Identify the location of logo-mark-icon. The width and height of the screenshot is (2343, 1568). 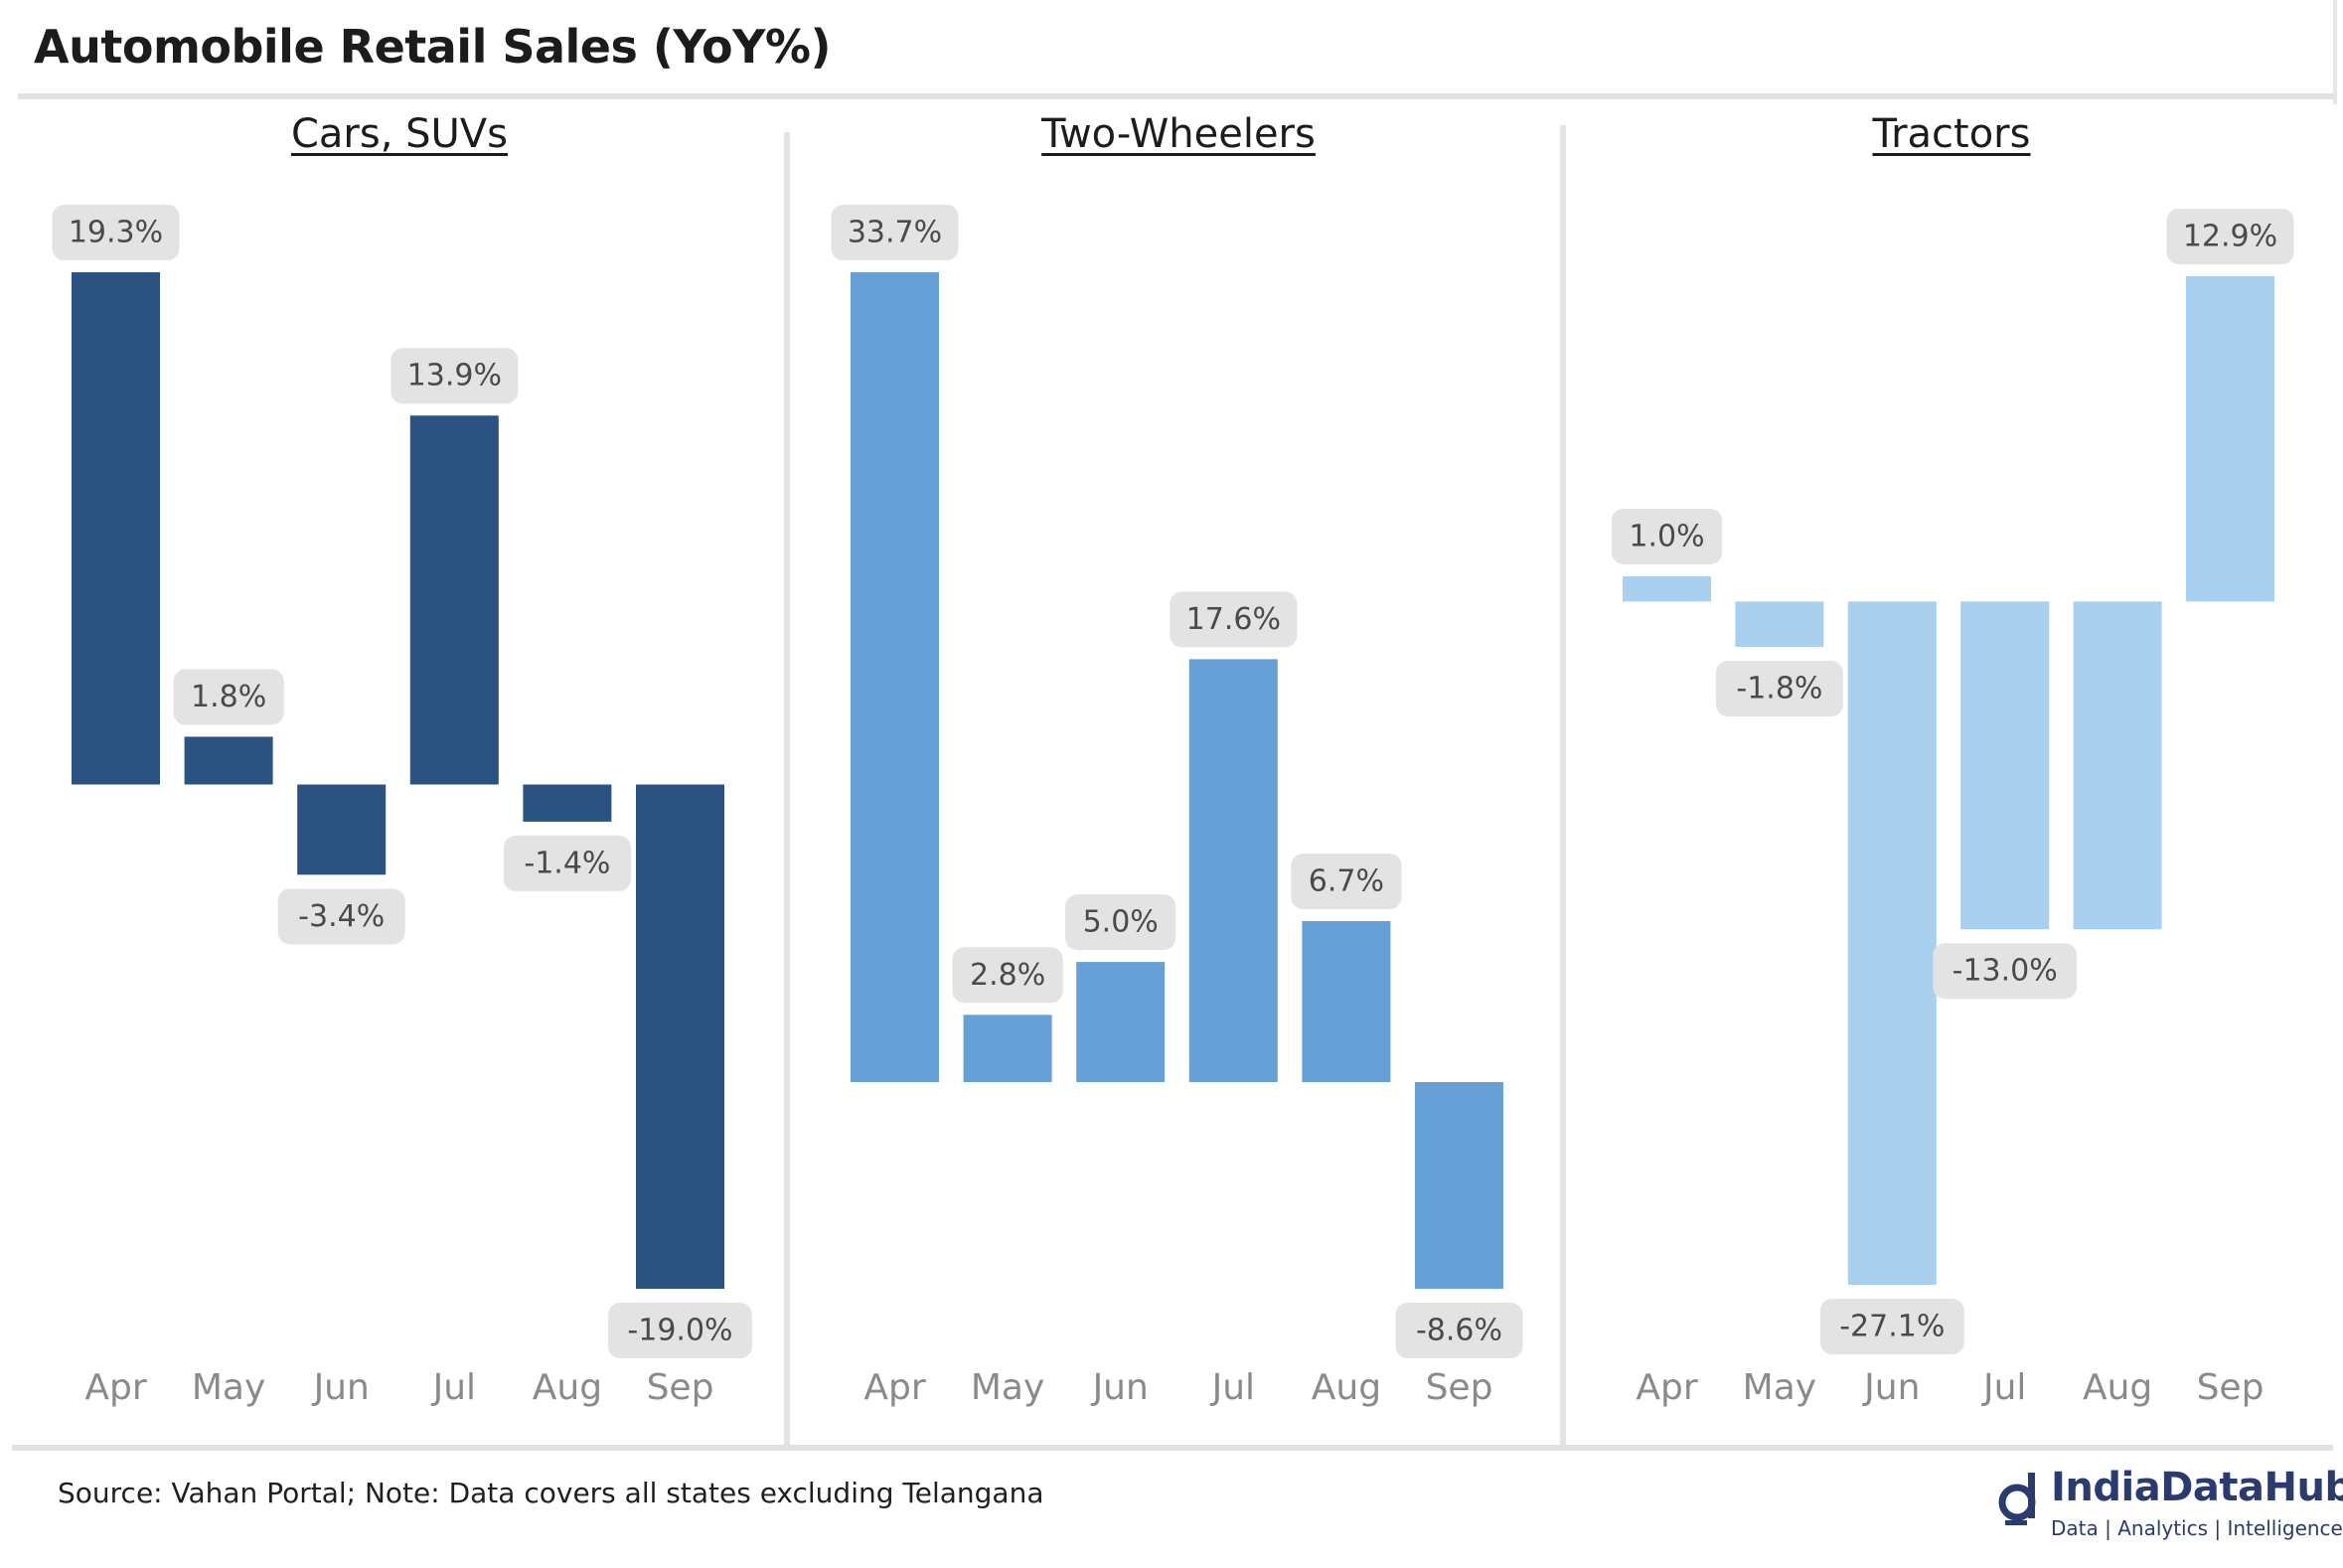
(2017, 1499).